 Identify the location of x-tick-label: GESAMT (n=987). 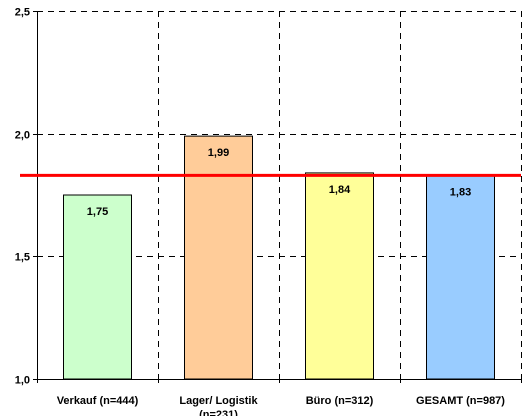
(460, 401).